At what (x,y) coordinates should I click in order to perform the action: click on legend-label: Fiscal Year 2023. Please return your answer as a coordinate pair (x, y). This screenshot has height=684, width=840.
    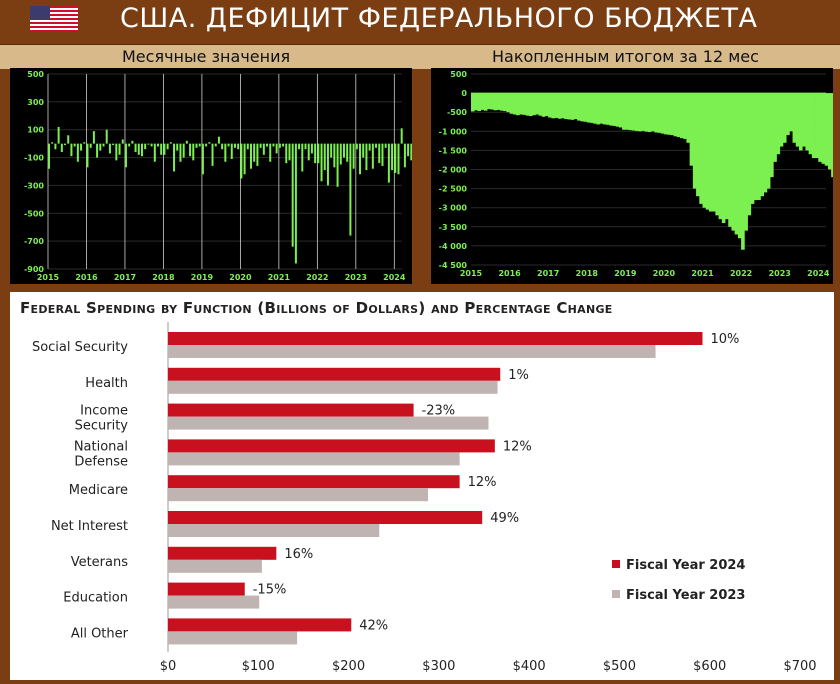
    Looking at the image, I should click on (685, 595).